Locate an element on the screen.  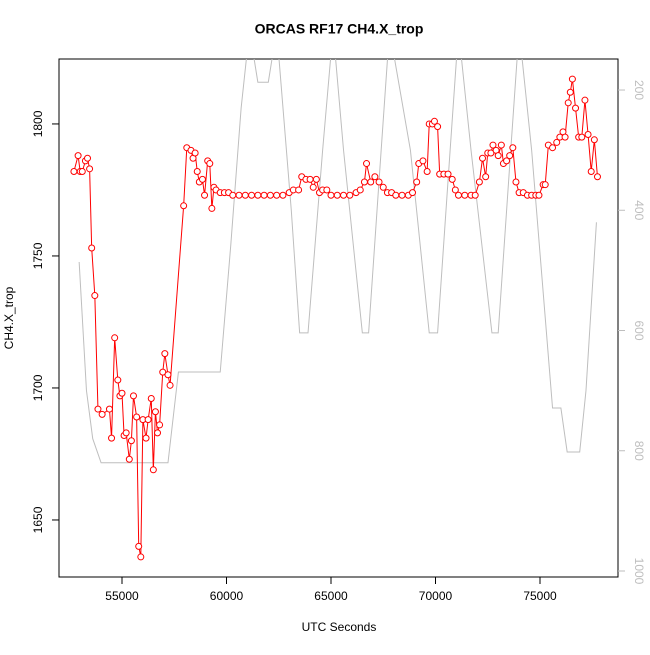
y-tick-label: 1700 is located at coordinates (38, 387).